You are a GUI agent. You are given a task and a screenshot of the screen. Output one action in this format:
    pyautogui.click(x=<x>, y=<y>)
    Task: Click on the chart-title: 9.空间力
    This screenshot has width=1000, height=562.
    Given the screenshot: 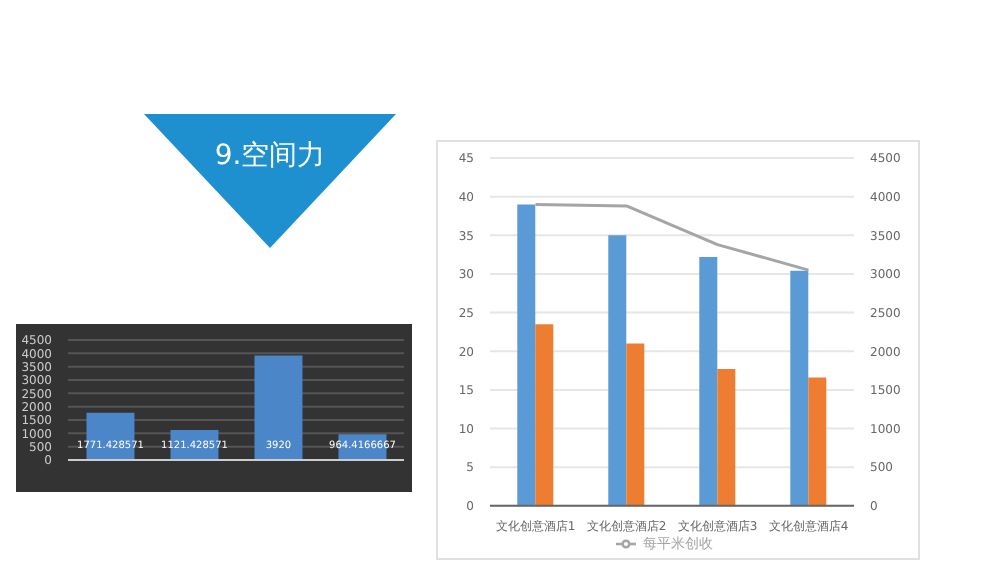 What is the action you would take?
    pyautogui.click(x=270, y=156)
    